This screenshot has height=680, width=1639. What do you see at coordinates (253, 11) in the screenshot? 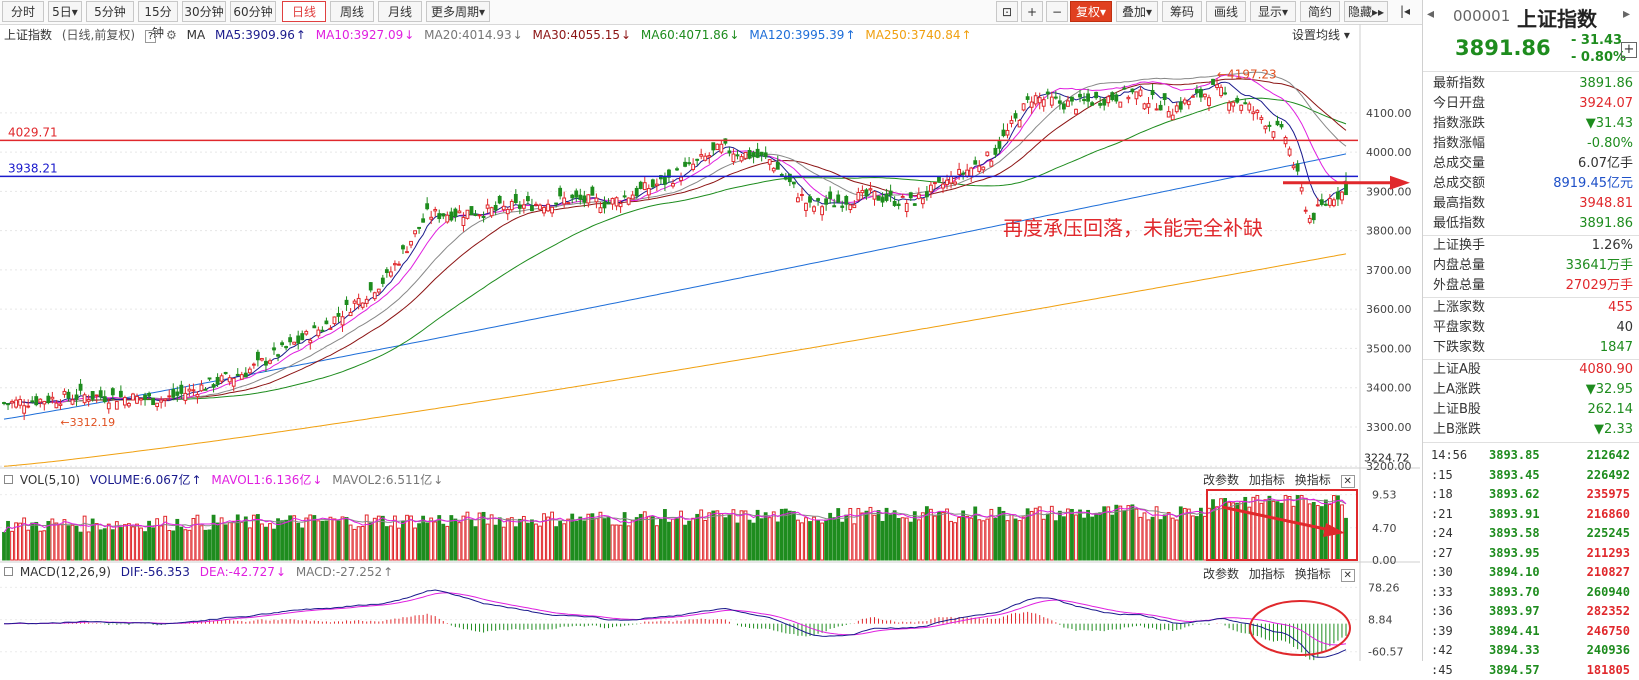
I see `period-tab-60min: 60分钟` at bounding box center [253, 11].